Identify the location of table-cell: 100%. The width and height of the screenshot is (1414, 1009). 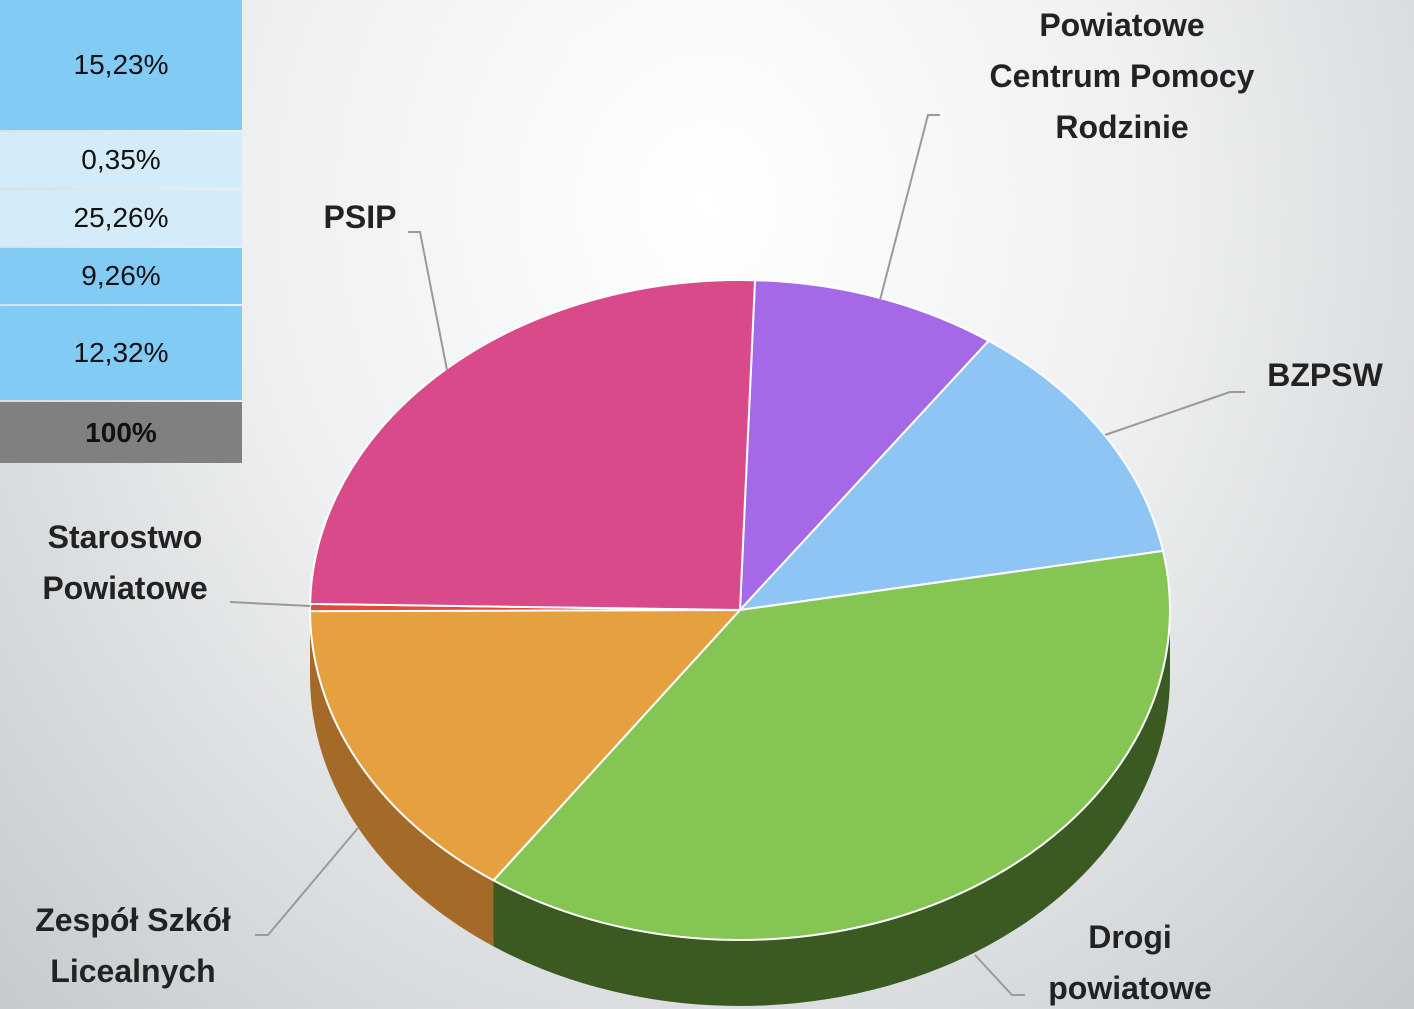
(121, 432).